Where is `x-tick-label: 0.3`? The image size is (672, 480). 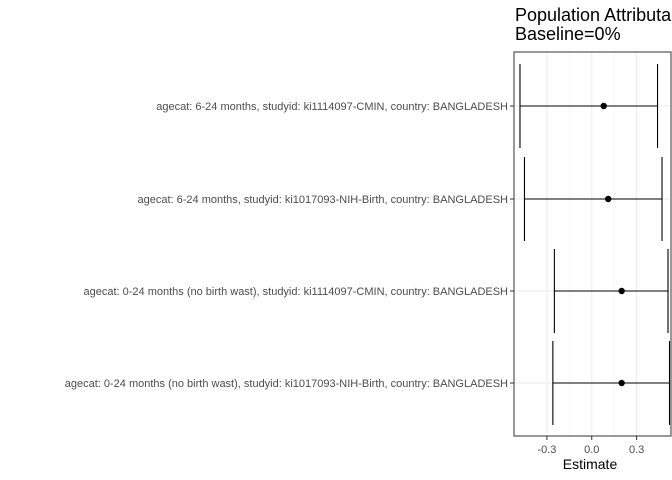
x-tick-label: 0.3 is located at coordinates (636, 450).